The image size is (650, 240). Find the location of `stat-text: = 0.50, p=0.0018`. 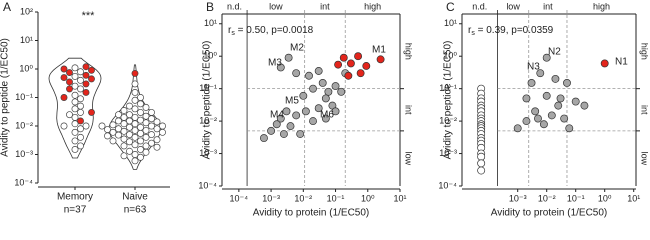

stat-text: = 0.50, p=0.0018 is located at coordinates (274, 30).